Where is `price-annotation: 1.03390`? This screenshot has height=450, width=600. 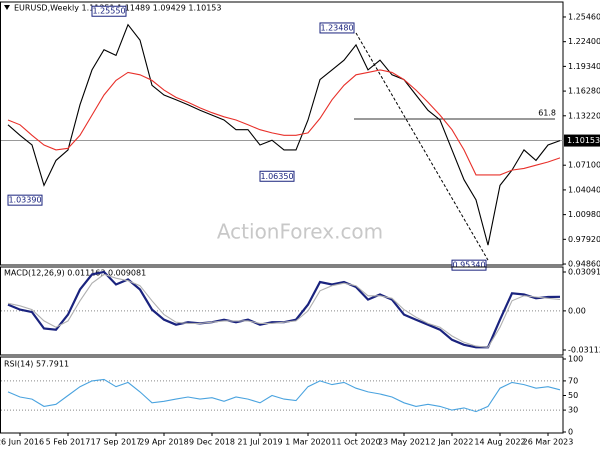 price-annotation: 1.03390 is located at coordinates (24, 200).